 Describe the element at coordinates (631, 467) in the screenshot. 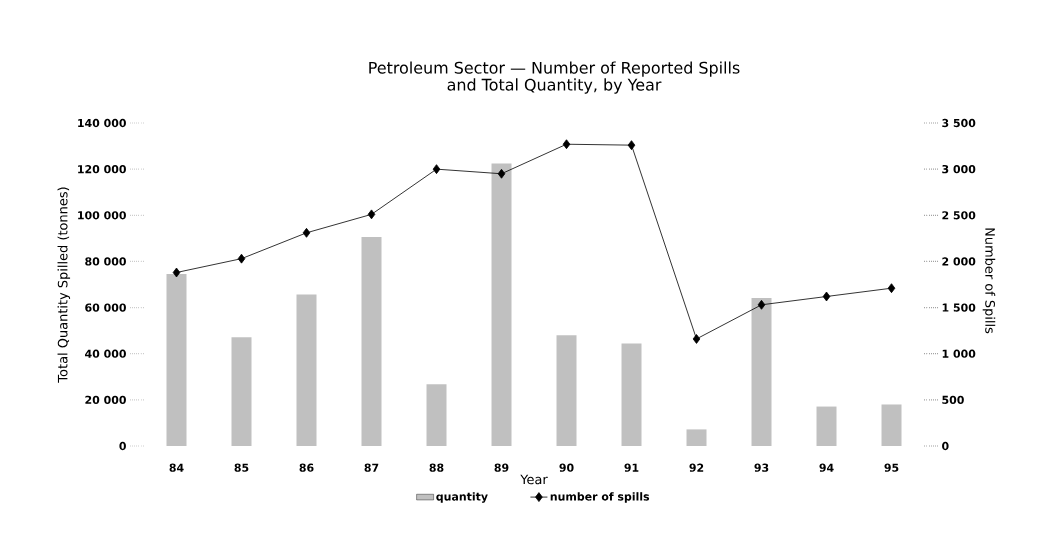

I see `x-tick-label: 91` at that location.